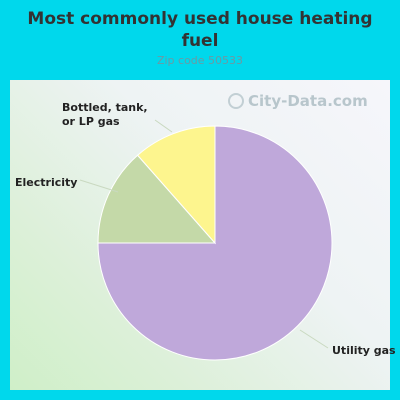 Image resolution: width=400 pixels, height=400 pixels. Describe the element at coordinates (364, 350) in the screenshot. I see `slice-label-utility-gas: Utility gas` at that location.